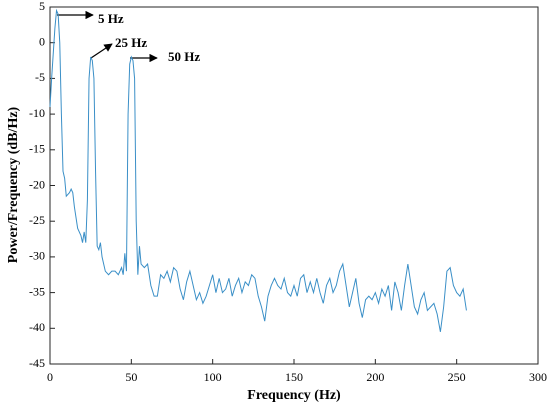 The image size is (550, 413). Describe the element at coordinates (37, 291) in the screenshot. I see `y-tick-label: -35` at that location.